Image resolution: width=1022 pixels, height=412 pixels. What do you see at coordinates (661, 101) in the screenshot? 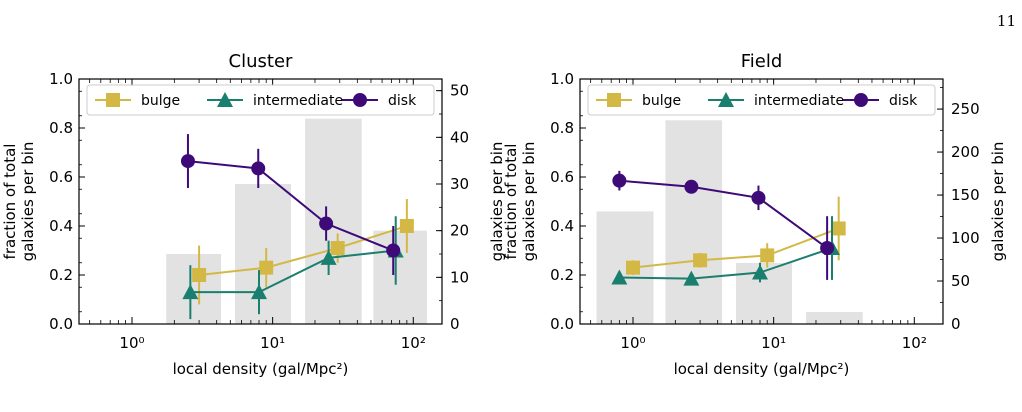
I see `field-legend-label-bulge: bulge` at bounding box center [661, 101].